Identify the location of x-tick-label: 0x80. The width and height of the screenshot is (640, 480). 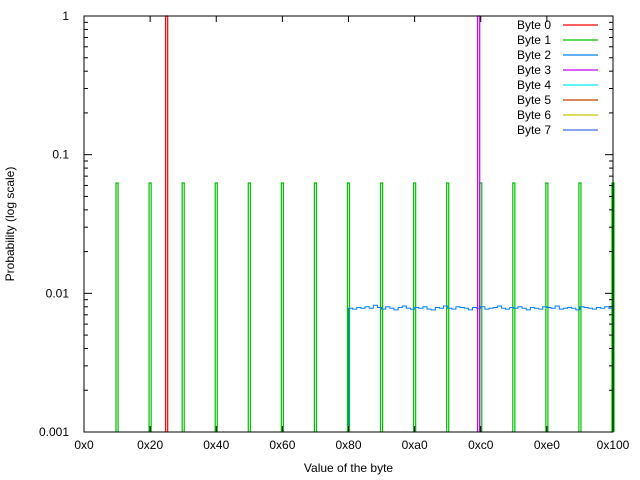
(348, 445).